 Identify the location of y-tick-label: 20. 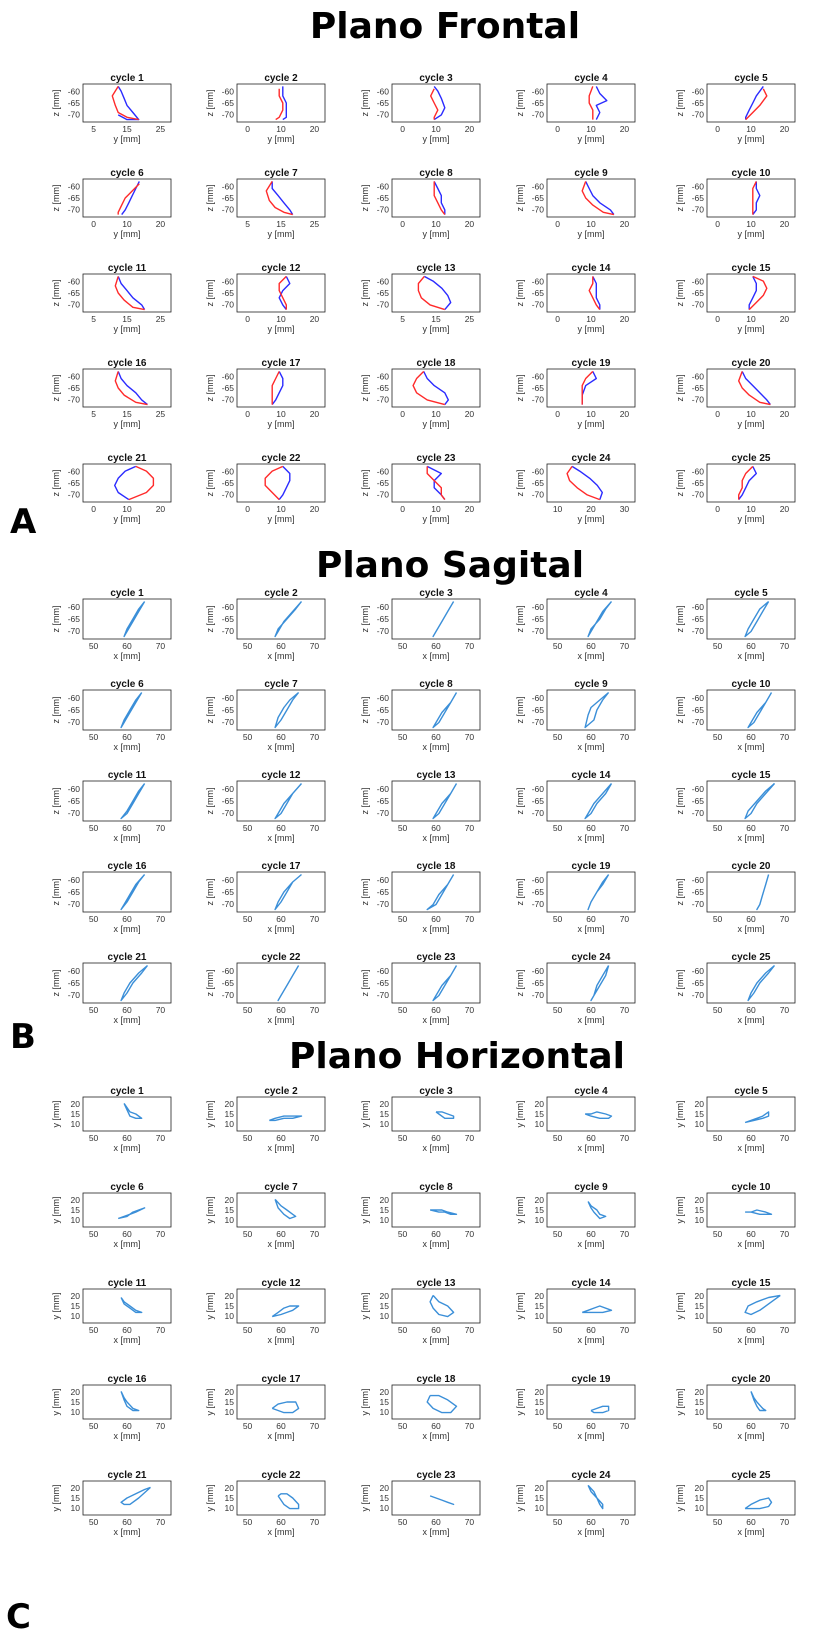
(76, 1104).